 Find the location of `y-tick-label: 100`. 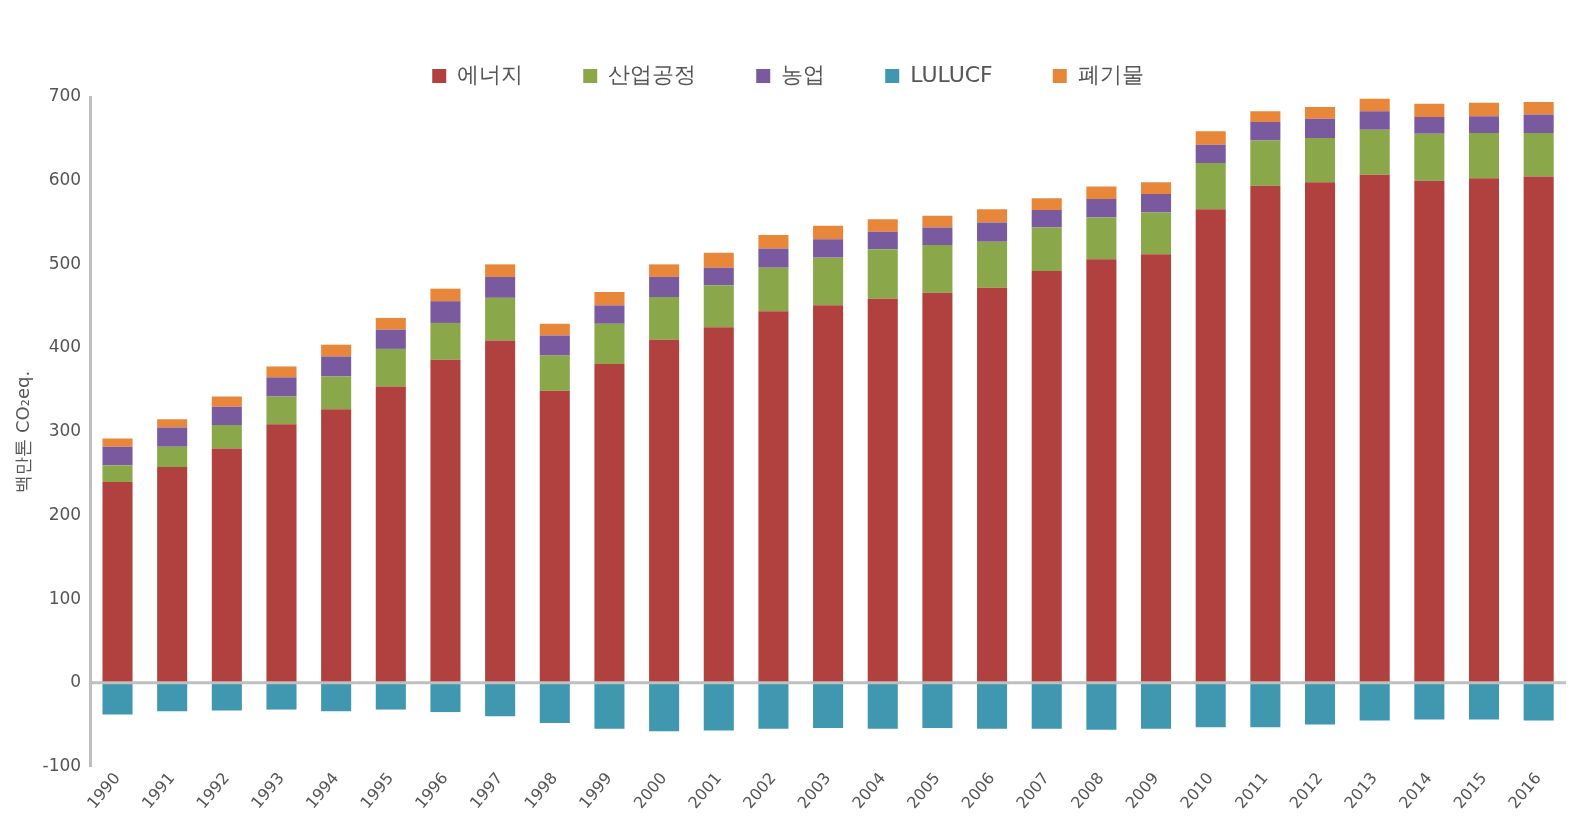

y-tick-label: 100 is located at coordinates (65, 597).